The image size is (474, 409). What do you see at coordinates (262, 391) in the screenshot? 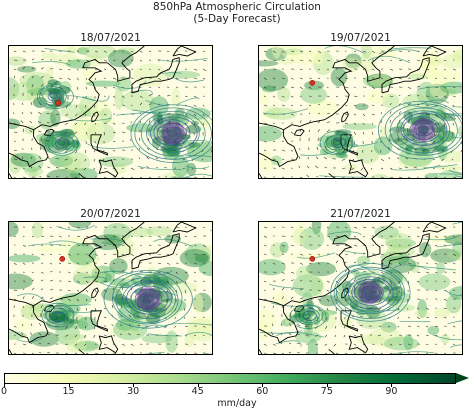
I see `colorbar-tick-label: 60` at bounding box center [262, 391].